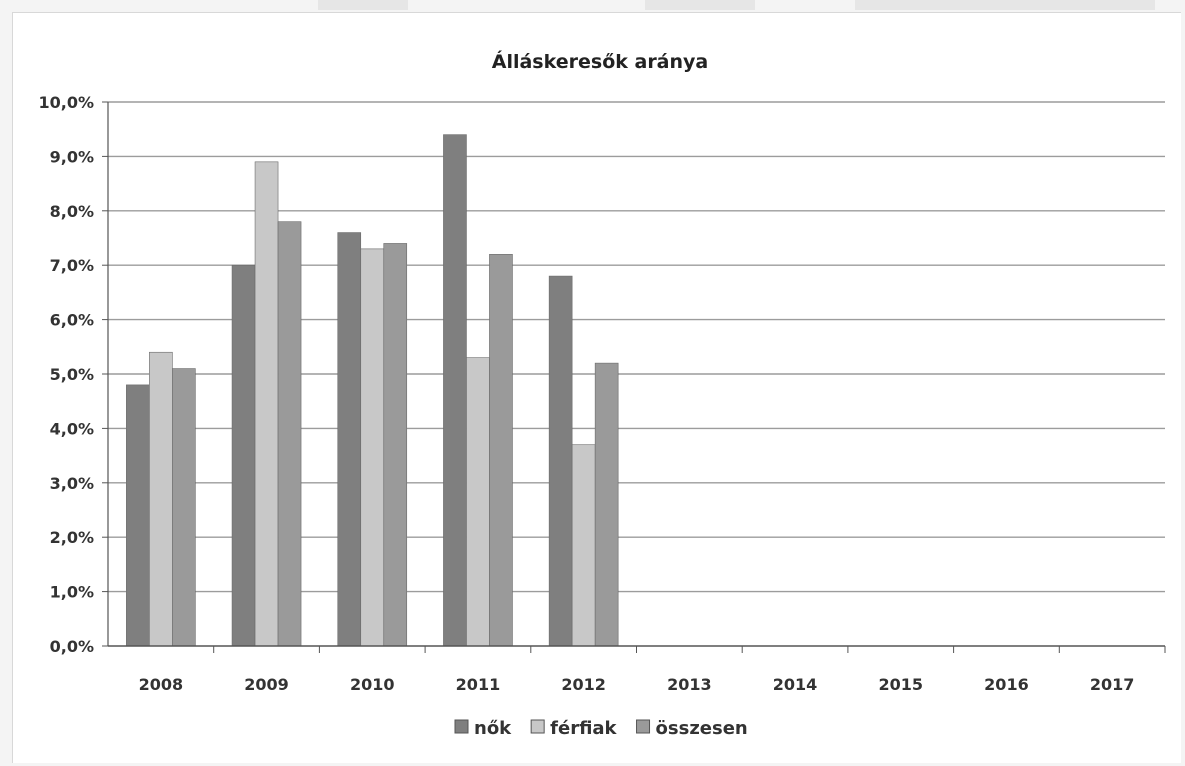 The image size is (1185, 766). Describe the element at coordinates (66, 102) in the screenshot. I see `y-tick-label: 10,0%` at that location.